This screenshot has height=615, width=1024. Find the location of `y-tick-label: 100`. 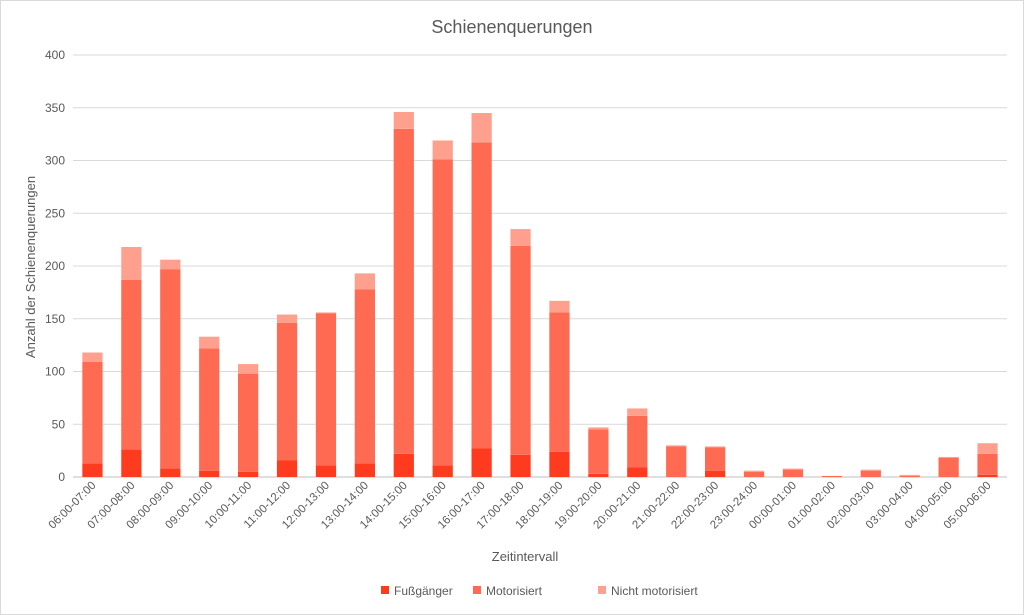

y-tick-label: 100 is located at coordinates (55, 372).